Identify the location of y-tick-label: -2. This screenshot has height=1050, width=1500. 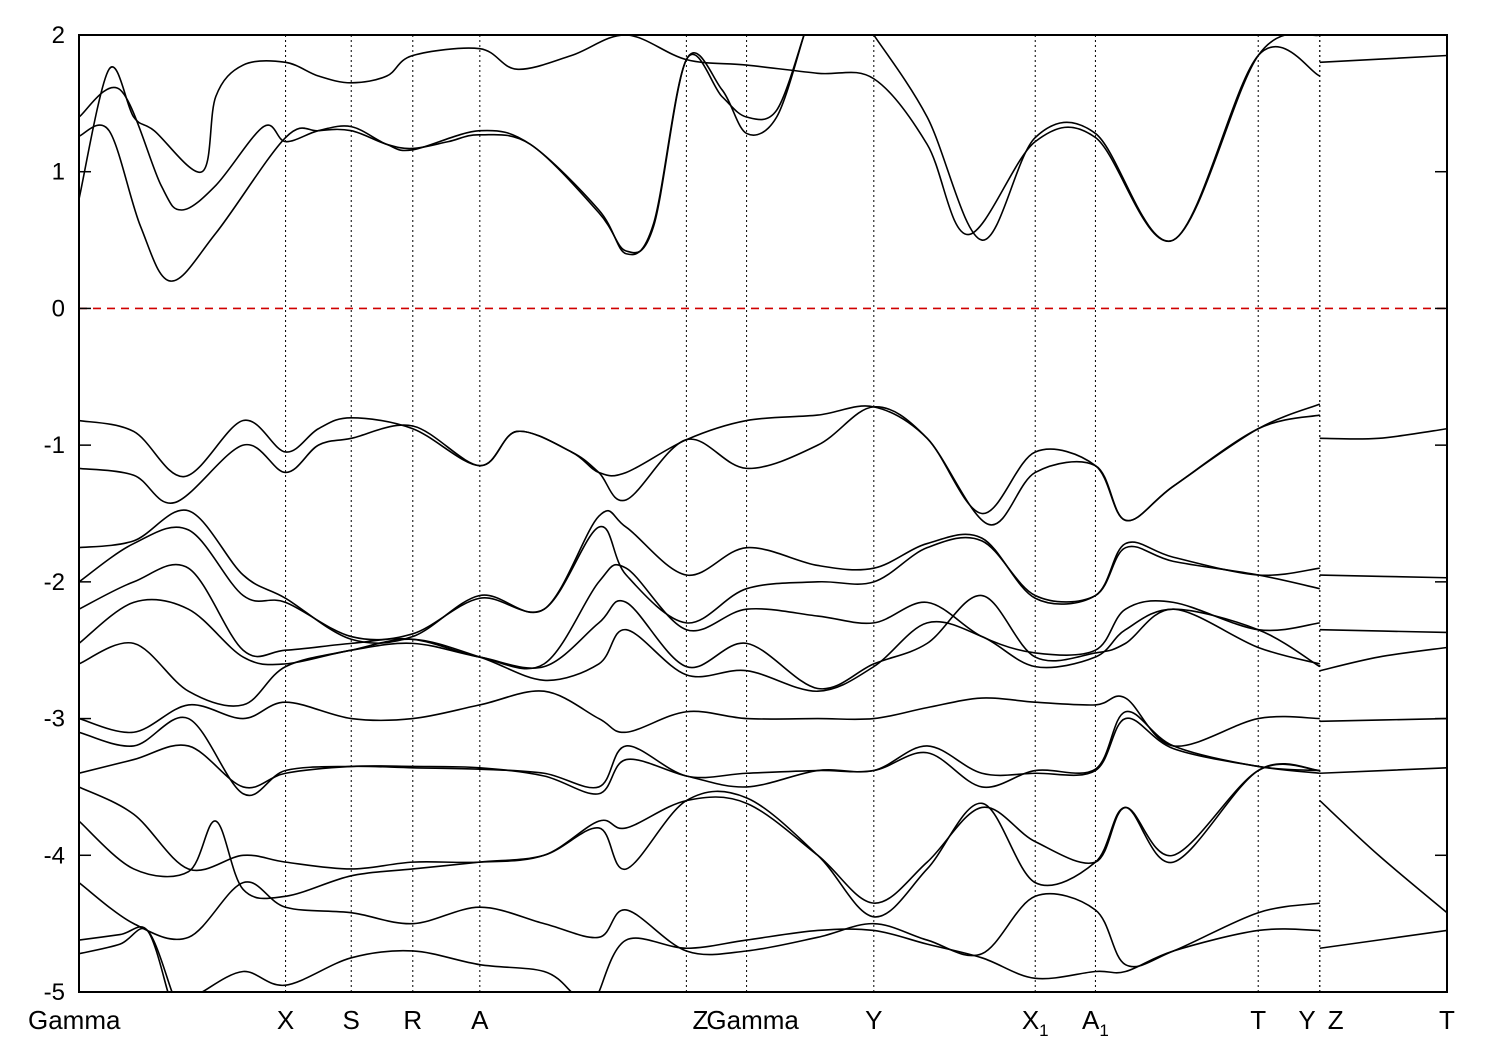
(54, 582).